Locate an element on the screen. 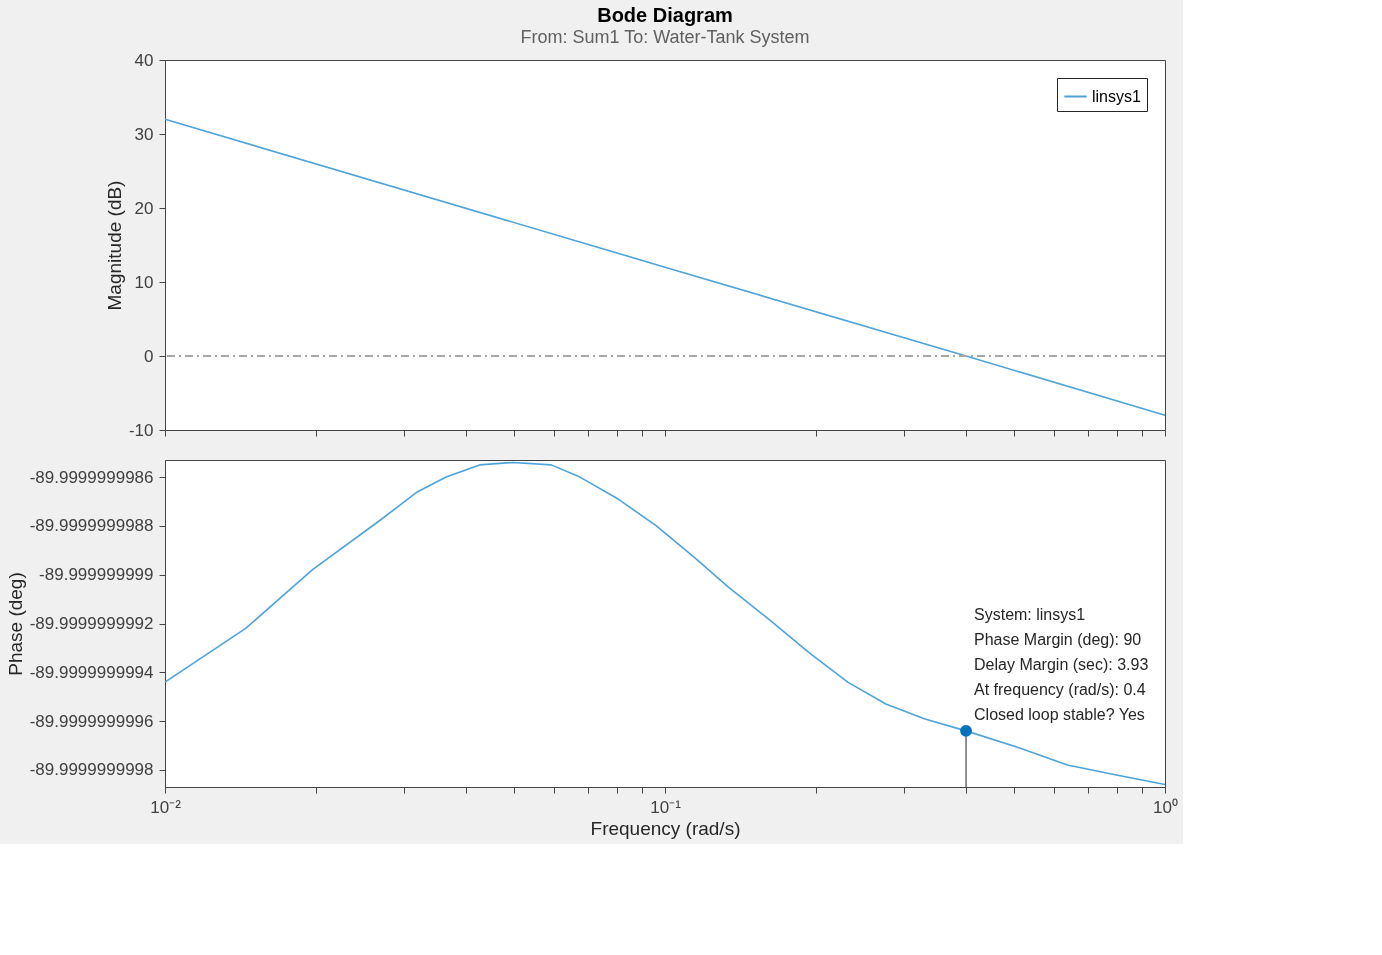  x-tick-label: 10⁰ is located at coordinates (1165, 807).